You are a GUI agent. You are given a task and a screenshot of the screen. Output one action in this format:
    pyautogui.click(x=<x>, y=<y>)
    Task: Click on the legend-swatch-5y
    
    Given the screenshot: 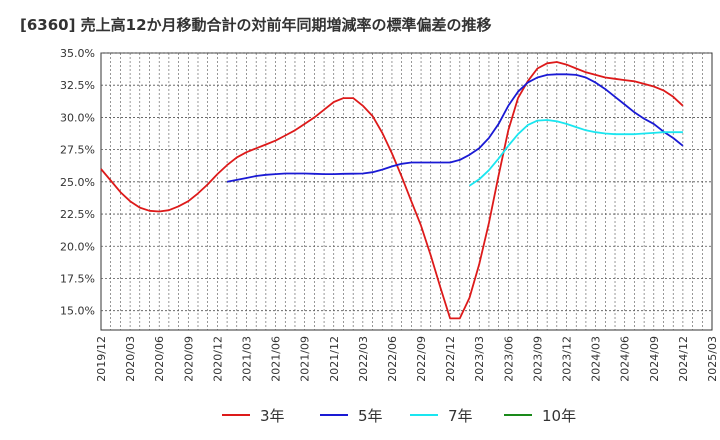 What is the action you would take?
    pyautogui.click(x=334, y=415)
    